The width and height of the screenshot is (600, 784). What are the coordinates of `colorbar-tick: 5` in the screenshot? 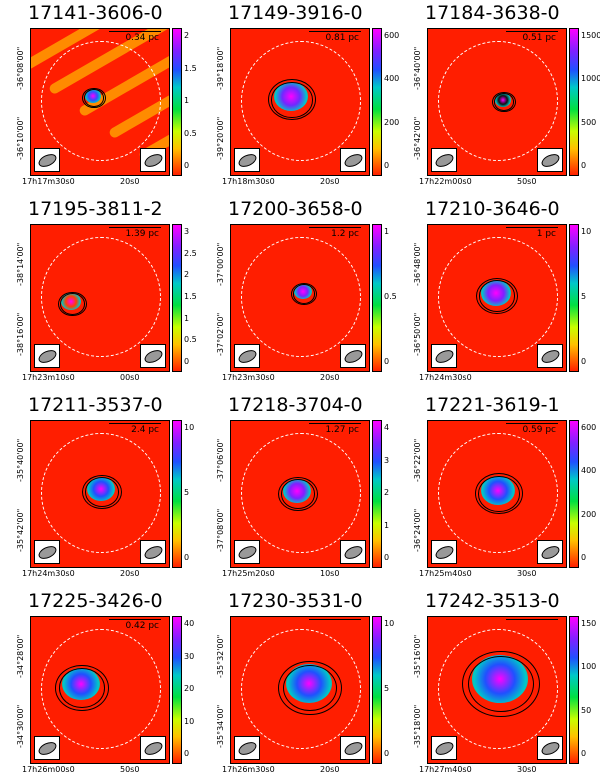 It's located at (187, 492).